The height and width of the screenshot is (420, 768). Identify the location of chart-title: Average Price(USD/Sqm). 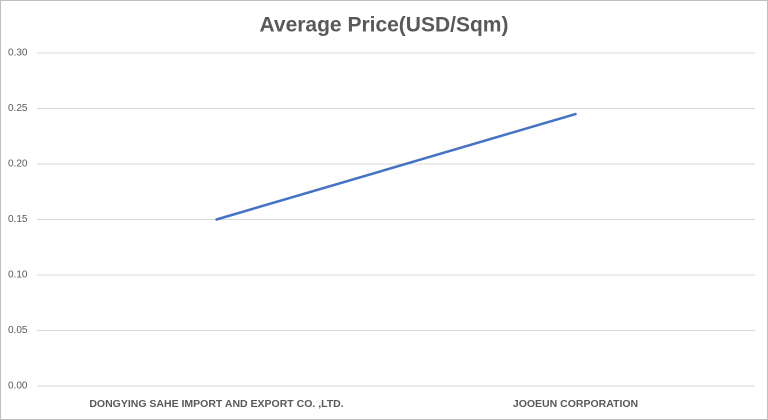
(384, 25).